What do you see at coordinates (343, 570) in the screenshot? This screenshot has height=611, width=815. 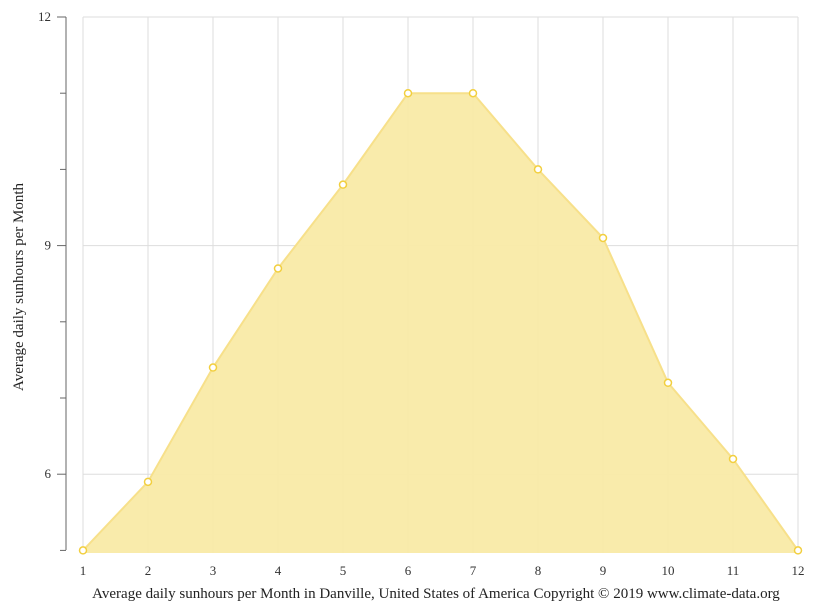 I see `x-tick-label: 5` at bounding box center [343, 570].